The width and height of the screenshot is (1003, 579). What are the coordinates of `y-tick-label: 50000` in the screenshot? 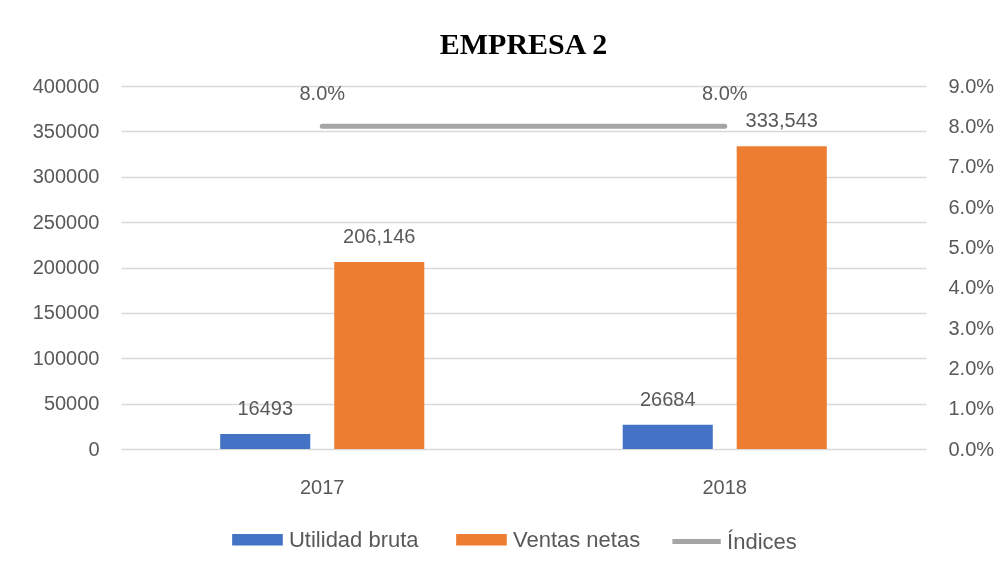 It's located at (71, 403).